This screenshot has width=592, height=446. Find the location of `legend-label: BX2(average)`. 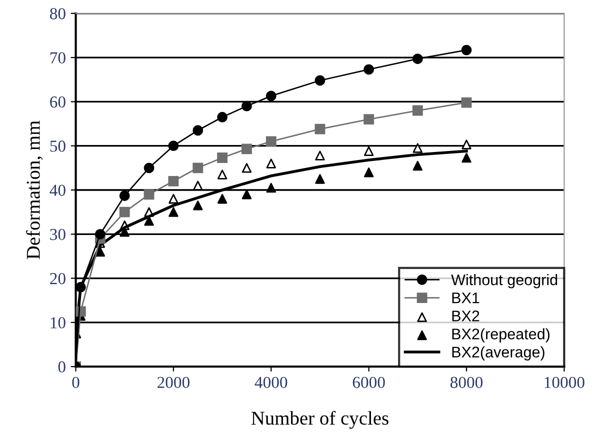

legend-label: BX2(average) is located at coordinates (498, 353).